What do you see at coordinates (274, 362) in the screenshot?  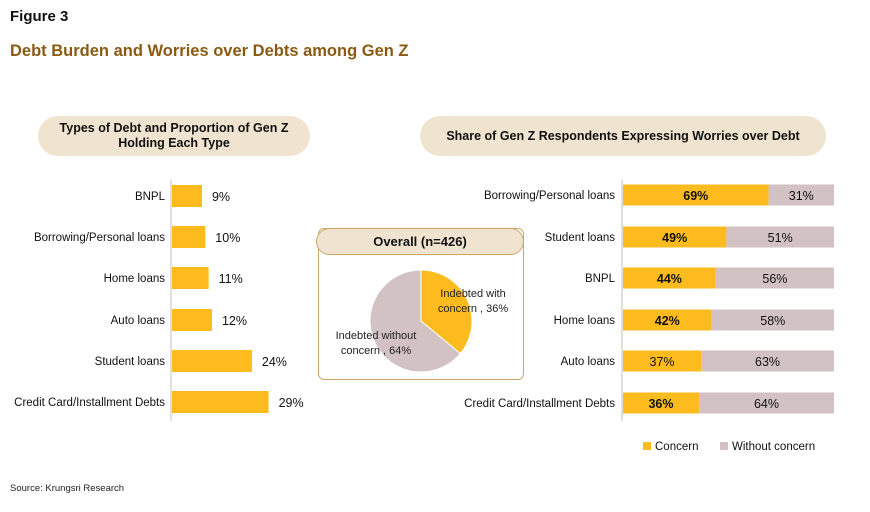 I see `left-value-label: 24%` at bounding box center [274, 362].